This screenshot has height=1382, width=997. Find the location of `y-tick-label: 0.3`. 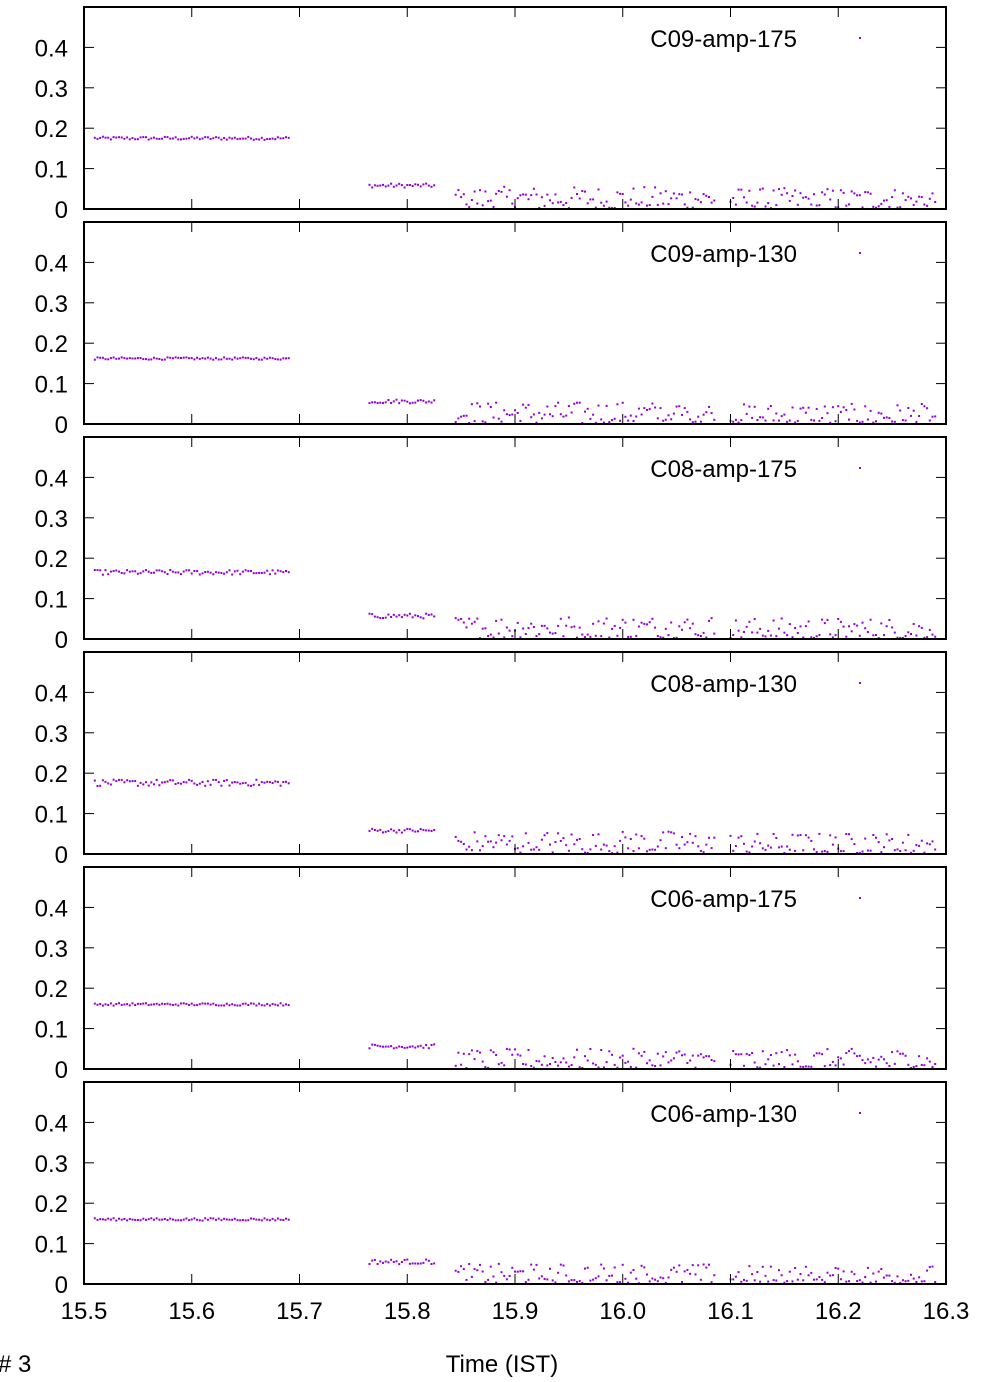

y-tick-label: 0.3 is located at coordinates (51, 304).